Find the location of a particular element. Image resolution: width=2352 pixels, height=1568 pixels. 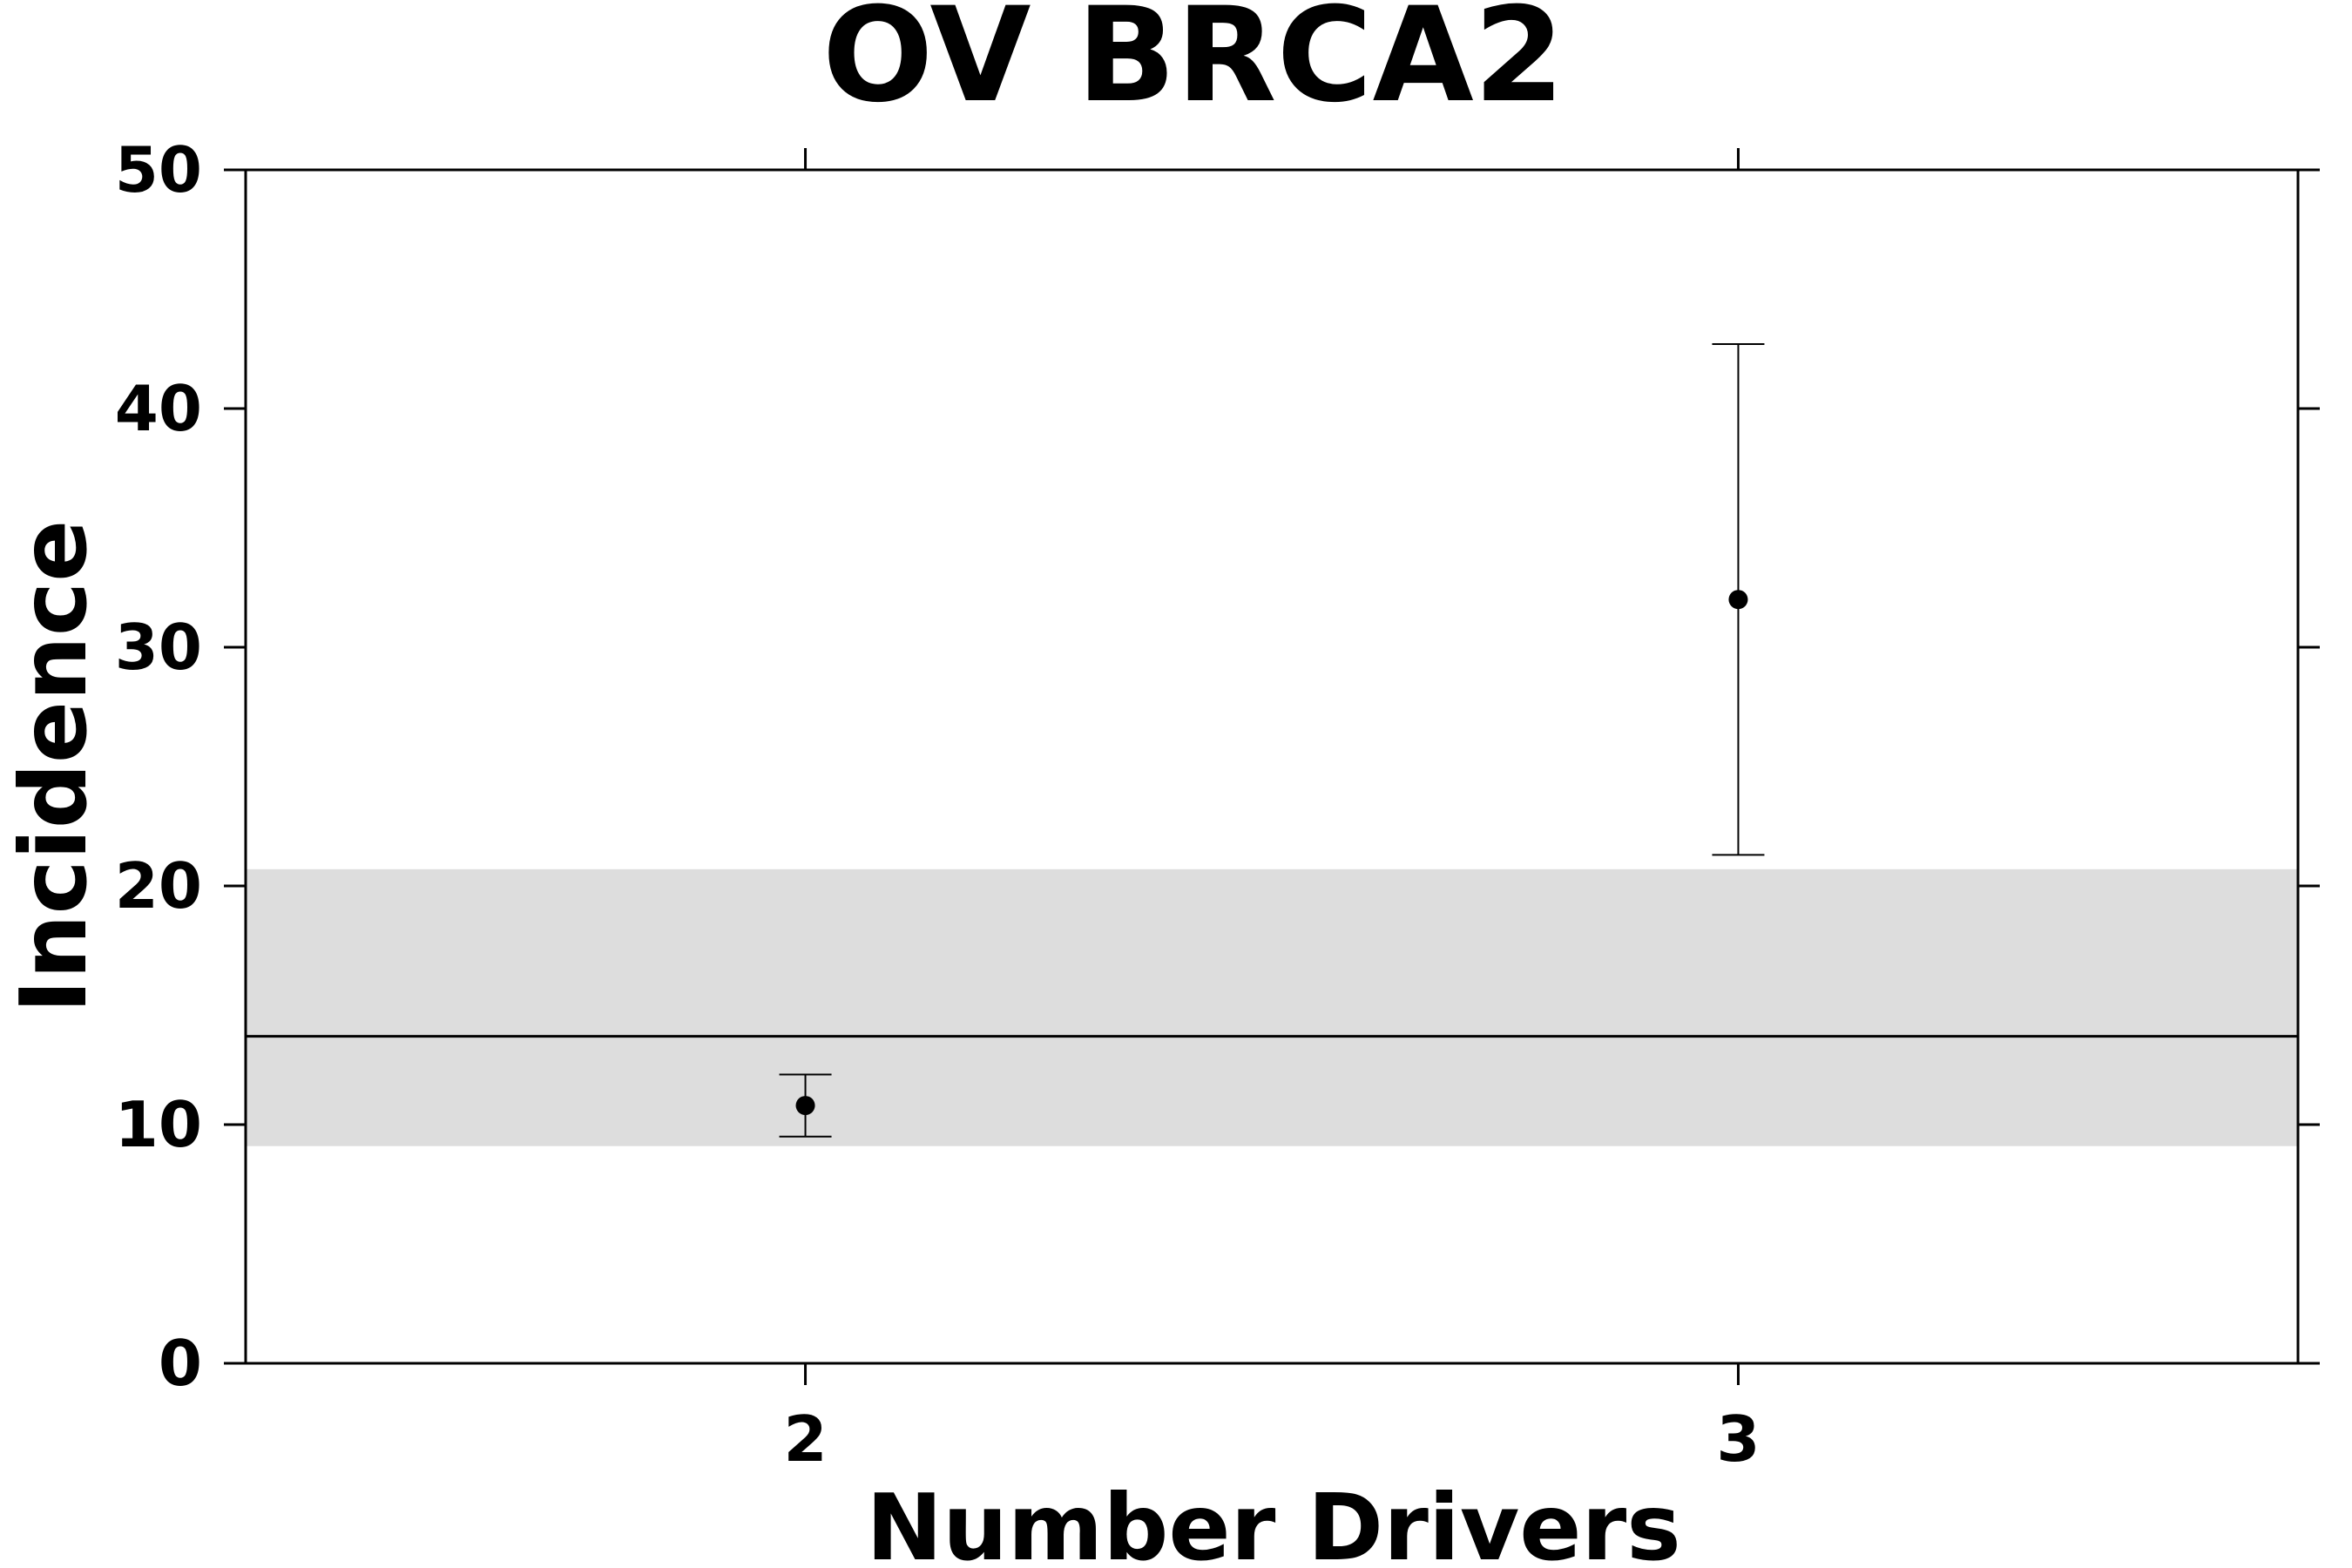

x-axis-label: Number Drivers is located at coordinates (1273, 1521).